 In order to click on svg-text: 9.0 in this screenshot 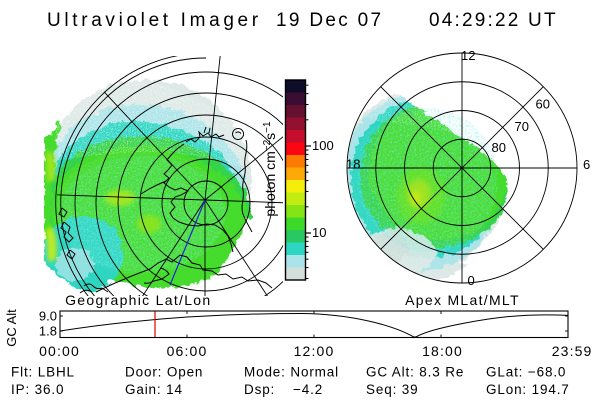, I will do `click(48, 316)`.